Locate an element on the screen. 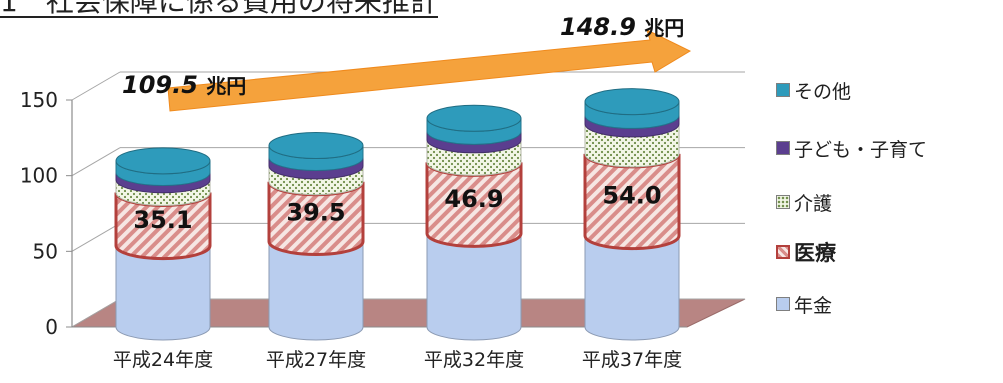 Image resolution: width=1003 pixels, height=383 pixels. bar-data-label: 35.1 is located at coordinates (162, 220).